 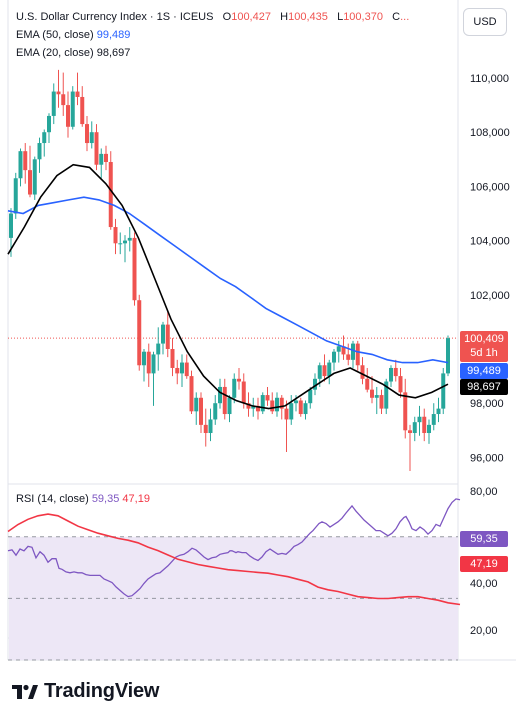 What do you see at coordinates (55, 53) in the screenshot?
I see `ema20-legend-label: EMA (20, close)` at bounding box center [55, 53].